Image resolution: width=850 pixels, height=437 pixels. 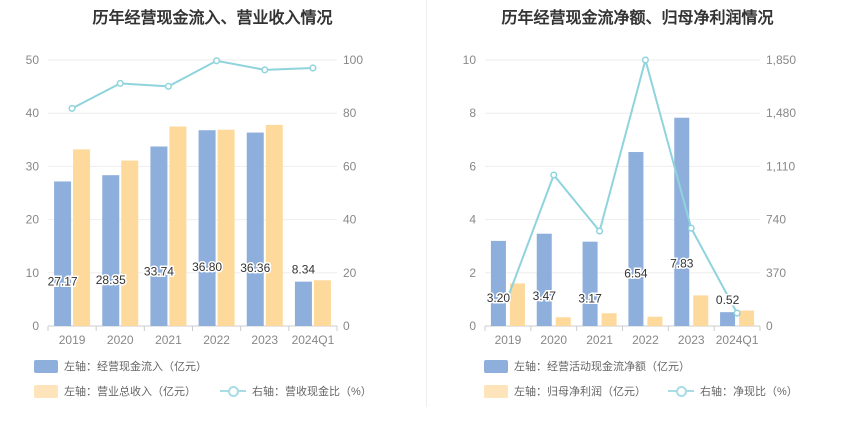 What do you see at coordinates (553, 340) in the screenshot?
I see `x-axis-tick-label: 2020` at bounding box center [553, 340].